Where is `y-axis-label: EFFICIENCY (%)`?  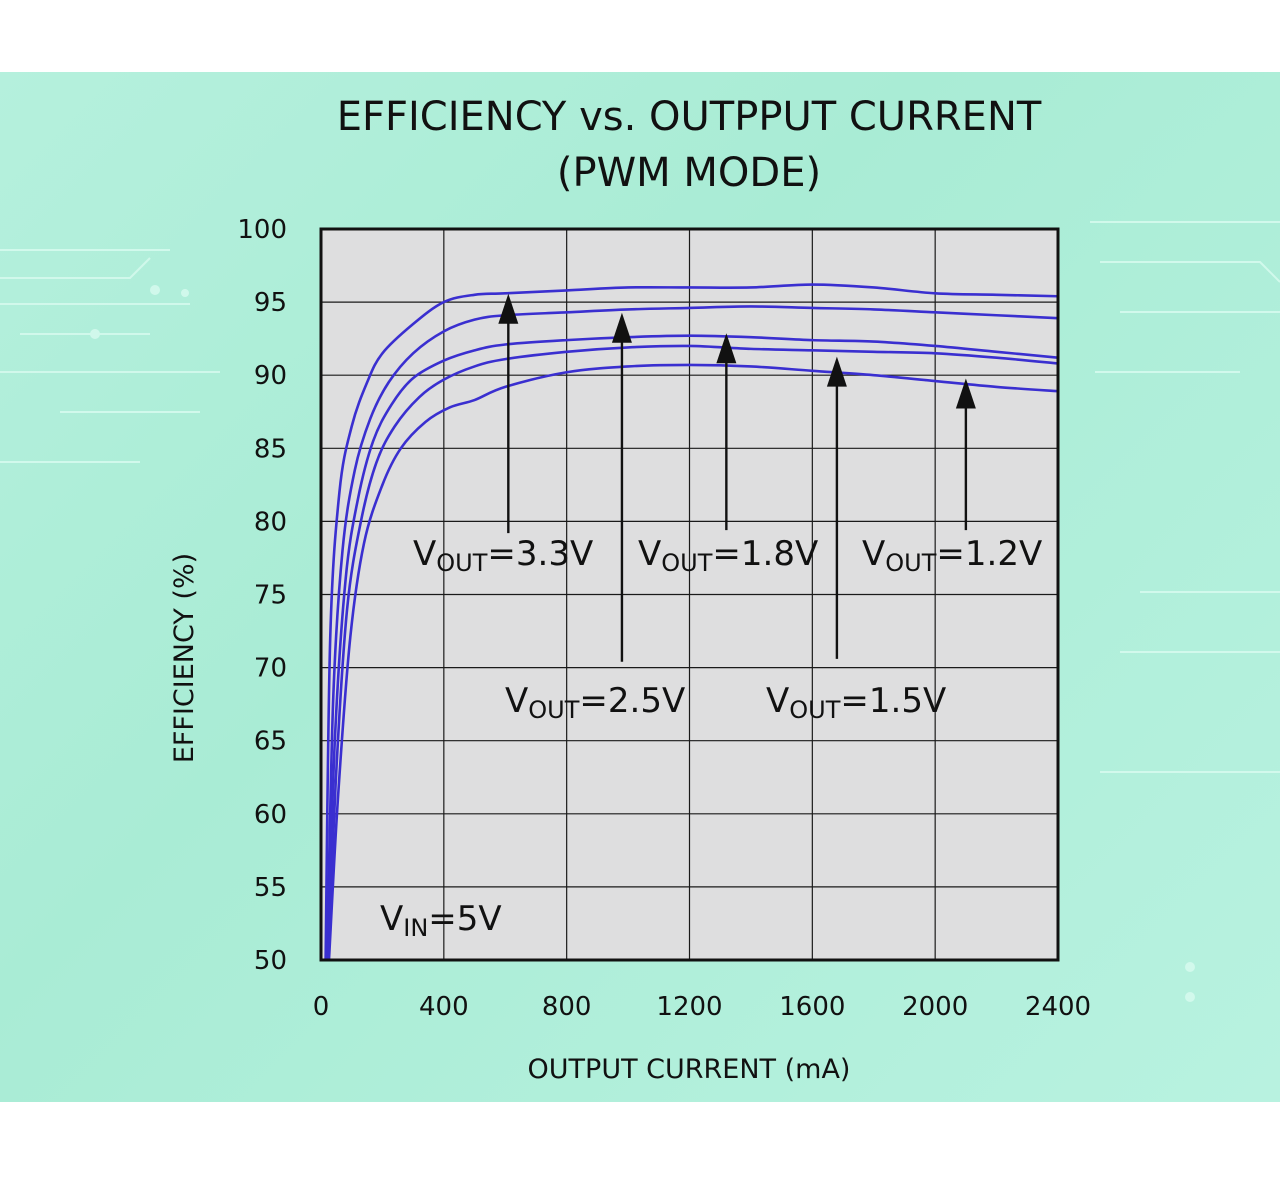 y-axis-label: EFFICIENCY (%) is located at coordinates (184, 658).